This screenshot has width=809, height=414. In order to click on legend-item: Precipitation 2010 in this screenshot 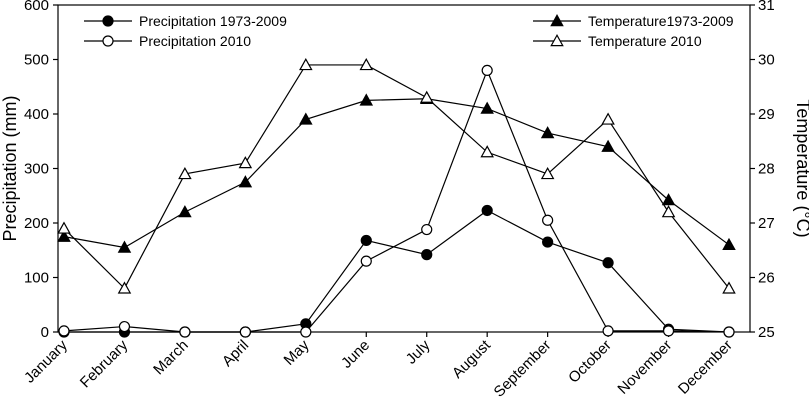, I will do `click(167, 41)`.